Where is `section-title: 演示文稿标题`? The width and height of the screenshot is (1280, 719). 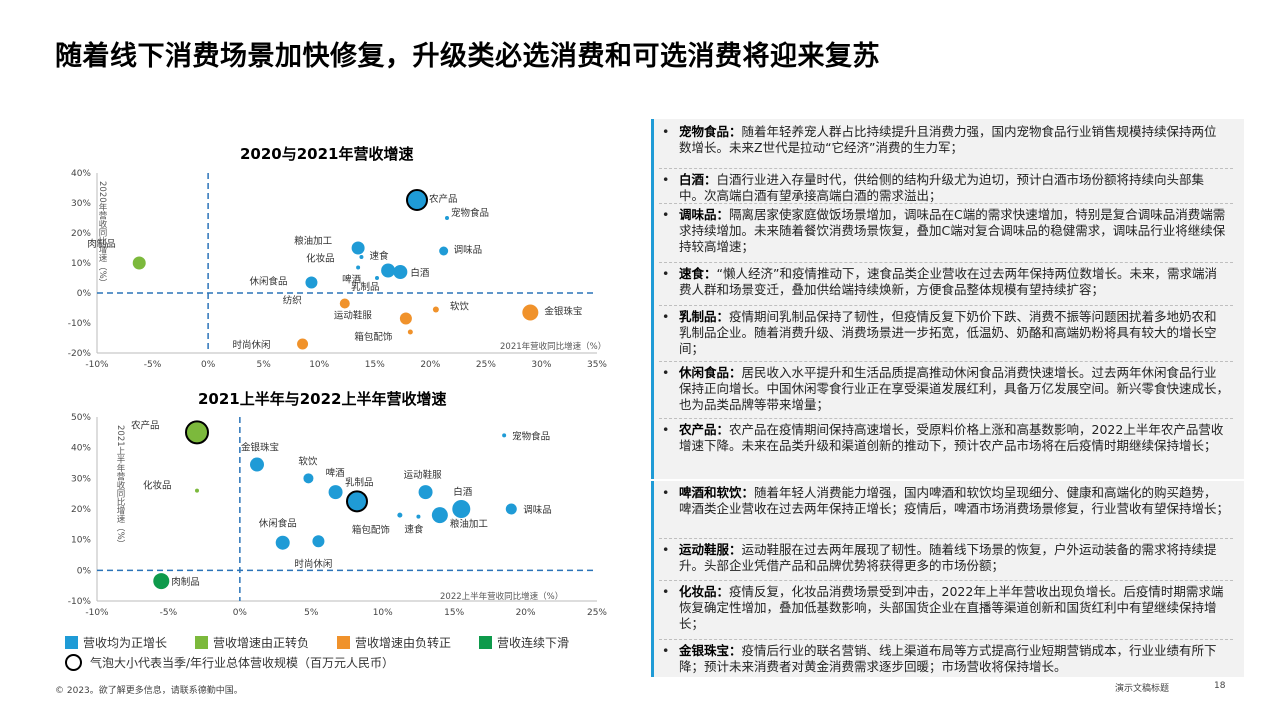
section-title: 演示文稿标题 is located at coordinates (1142, 689).